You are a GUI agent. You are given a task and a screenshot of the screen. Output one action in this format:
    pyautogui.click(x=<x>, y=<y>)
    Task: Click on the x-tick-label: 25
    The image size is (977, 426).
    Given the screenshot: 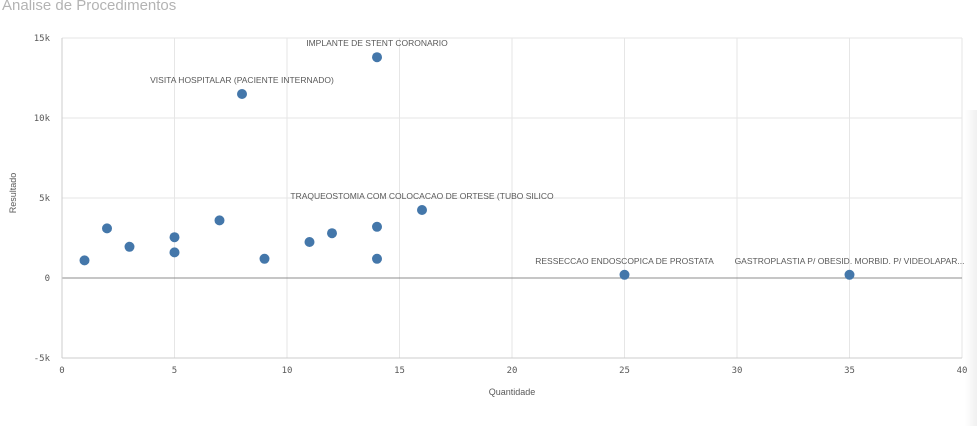 What is the action you would take?
    pyautogui.click(x=624, y=371)
    